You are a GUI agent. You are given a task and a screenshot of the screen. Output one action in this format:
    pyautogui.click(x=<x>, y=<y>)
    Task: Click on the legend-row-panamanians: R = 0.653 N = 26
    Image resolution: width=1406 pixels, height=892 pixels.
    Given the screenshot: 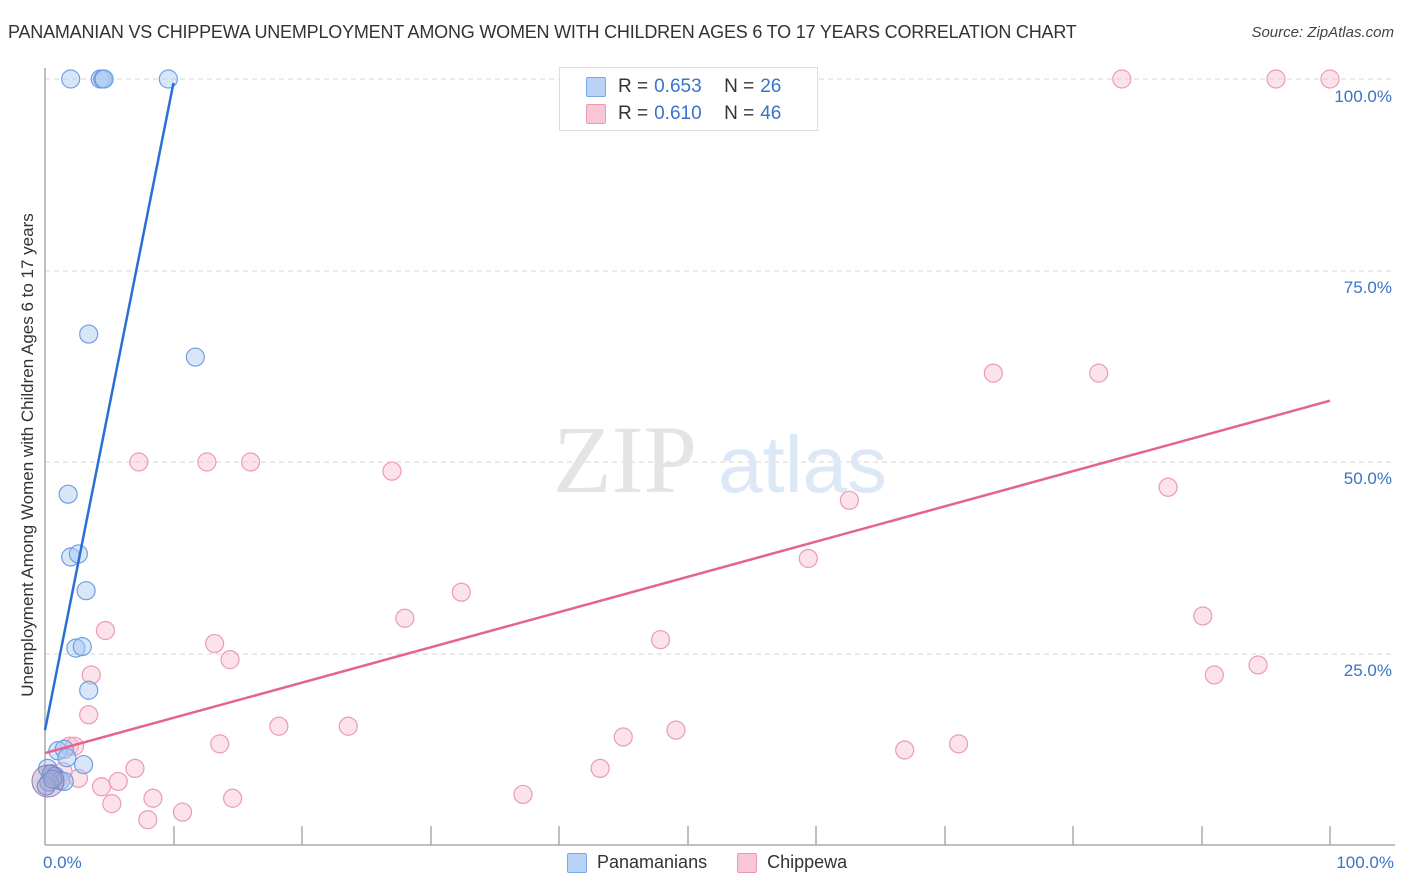 What is the action you would take?
    pyautogui.click(x=683, y=87)
    